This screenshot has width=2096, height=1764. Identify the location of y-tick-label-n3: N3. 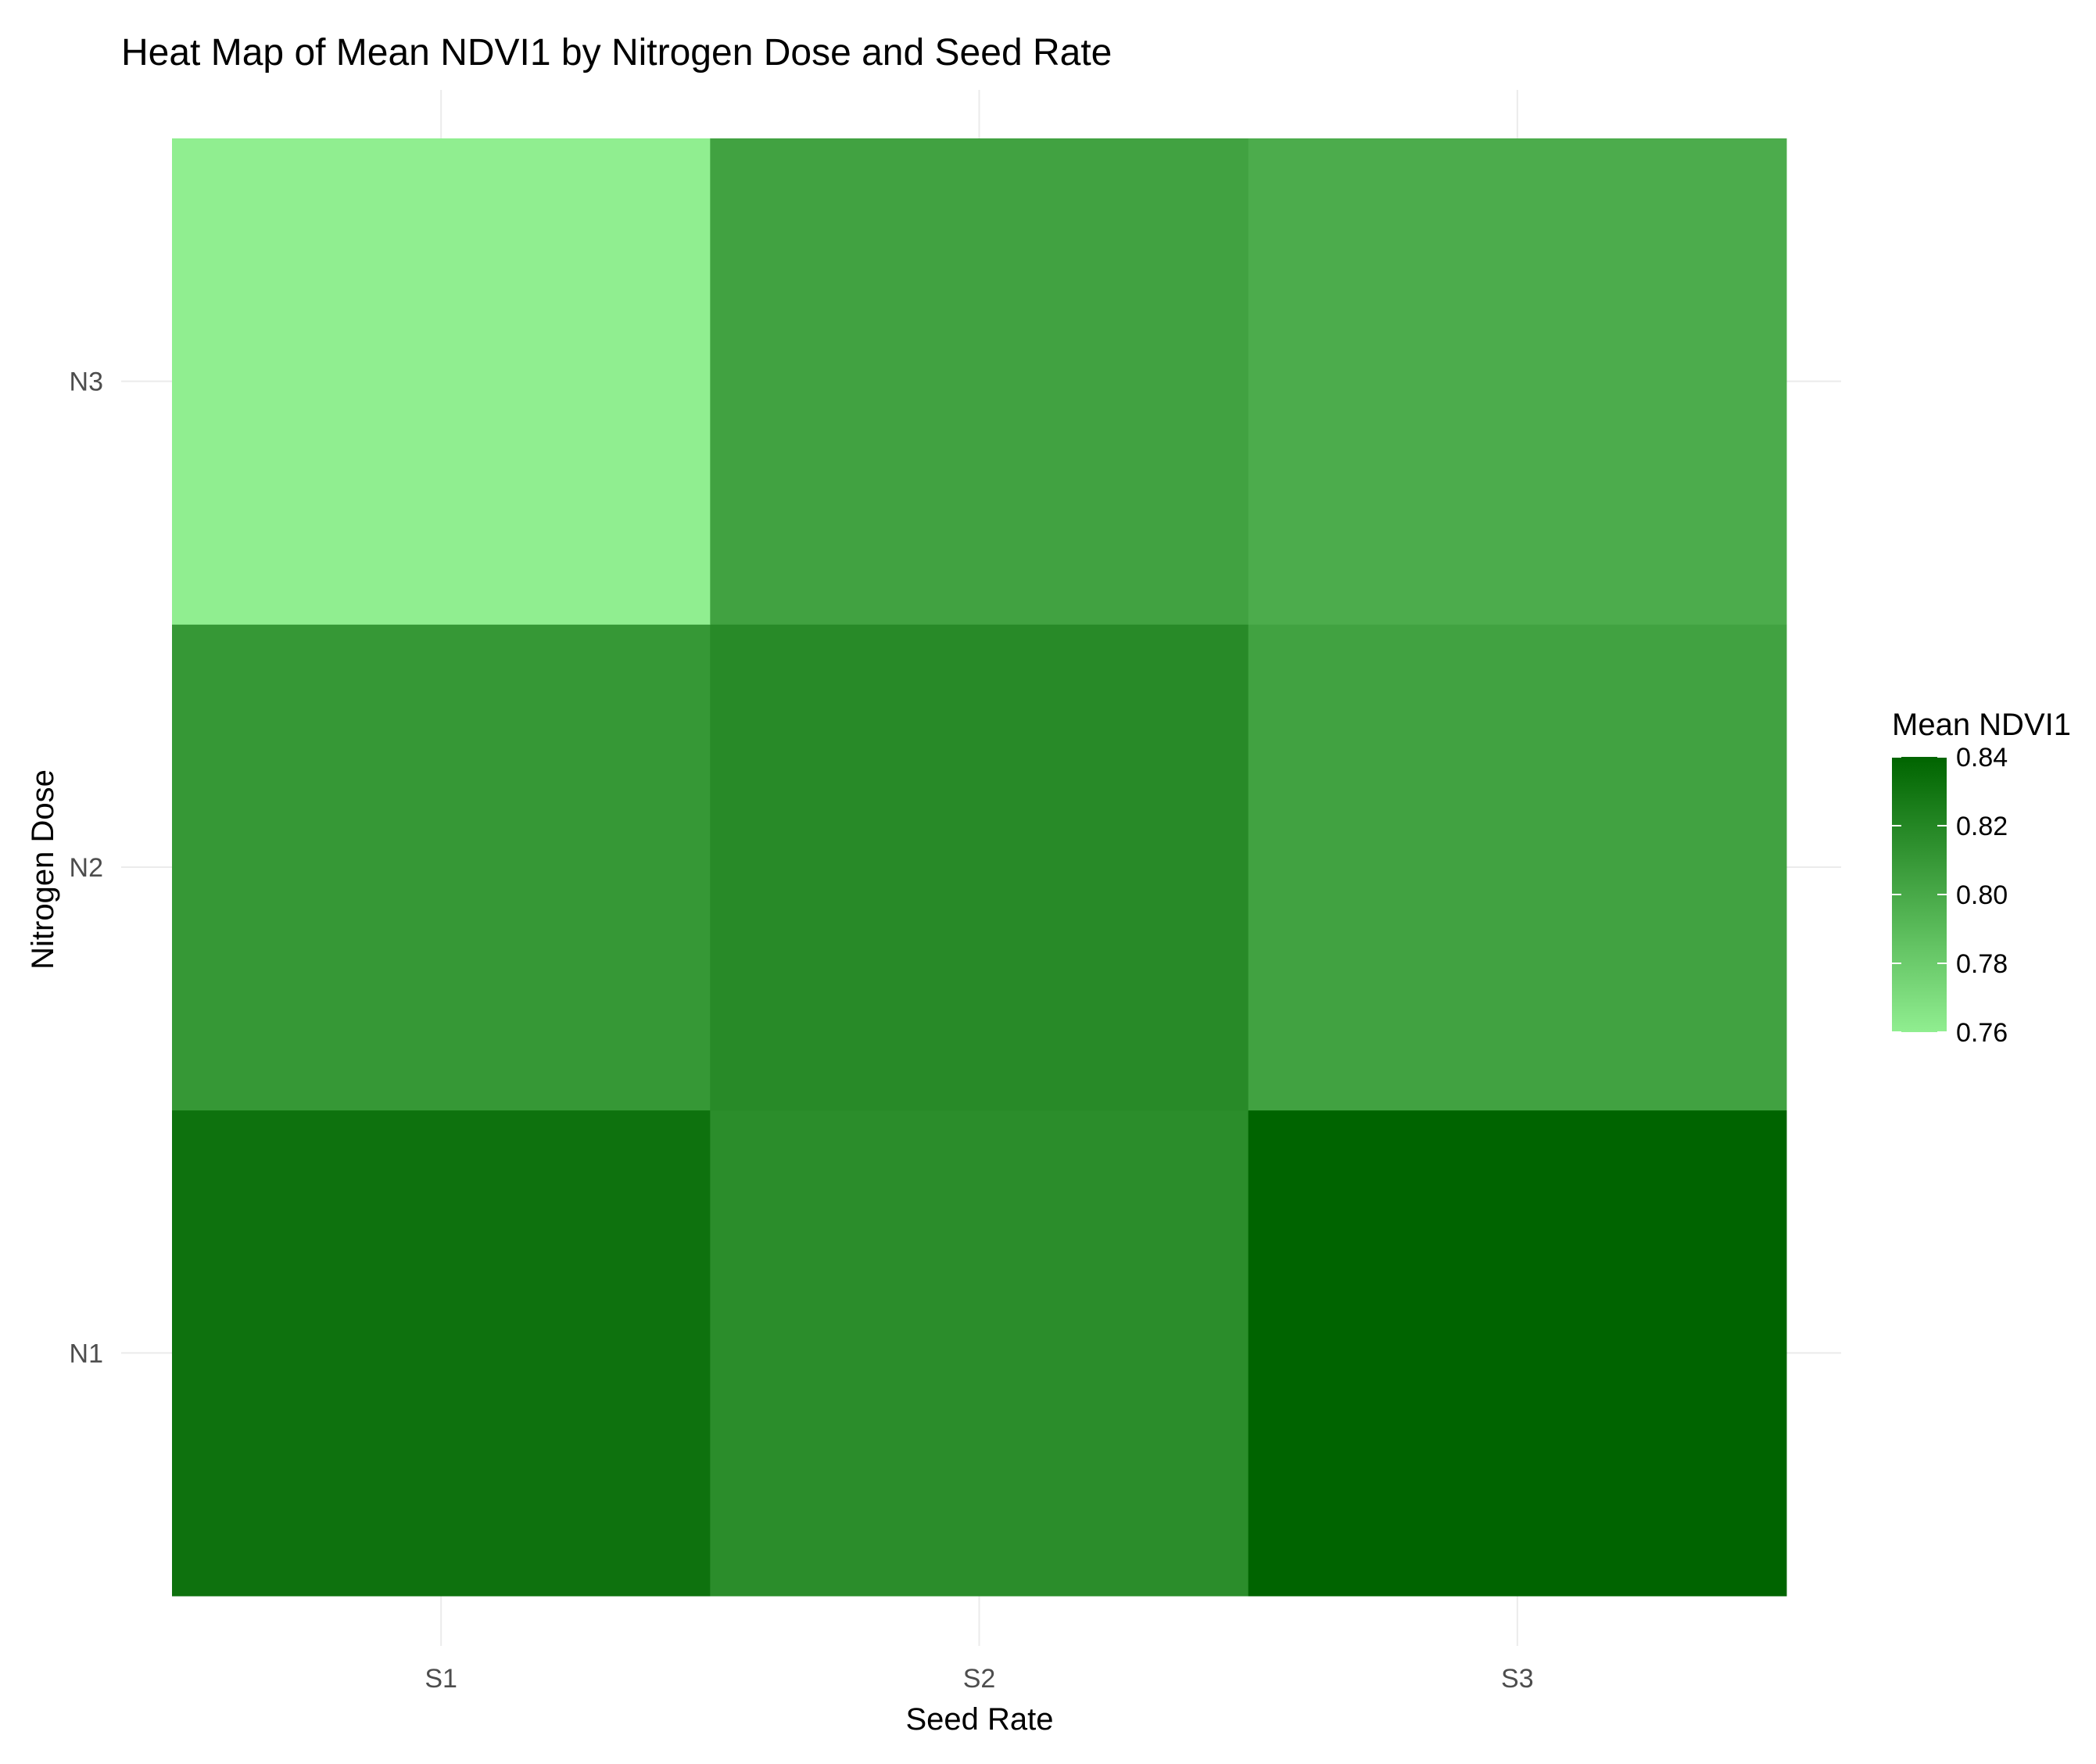
(86, 382).